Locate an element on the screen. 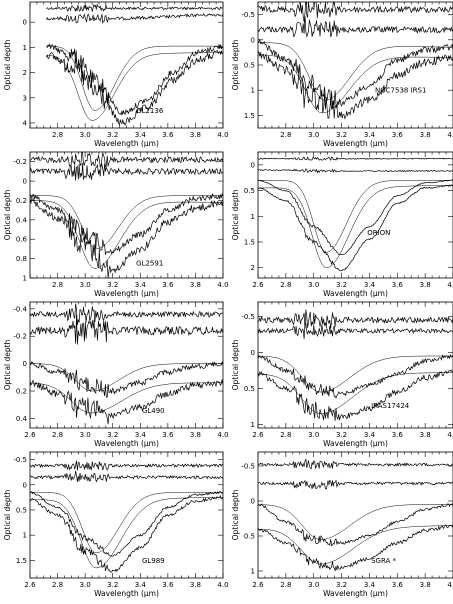  object-label: SGRA * is located at coordinates (383, 561).